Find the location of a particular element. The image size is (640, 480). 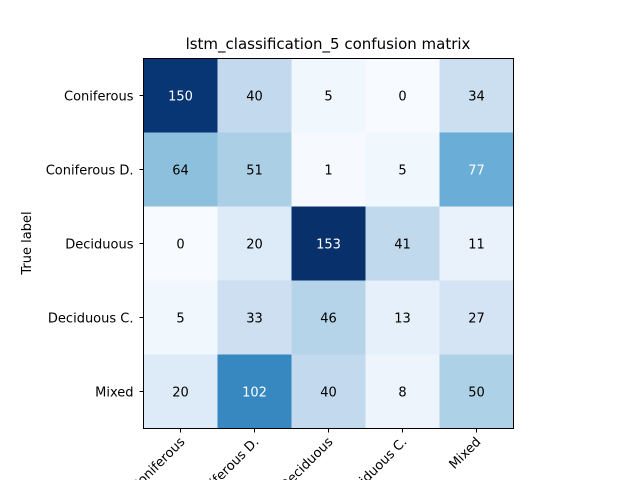

x-tick-label: Deciduous is located at coordinates (306, 457).